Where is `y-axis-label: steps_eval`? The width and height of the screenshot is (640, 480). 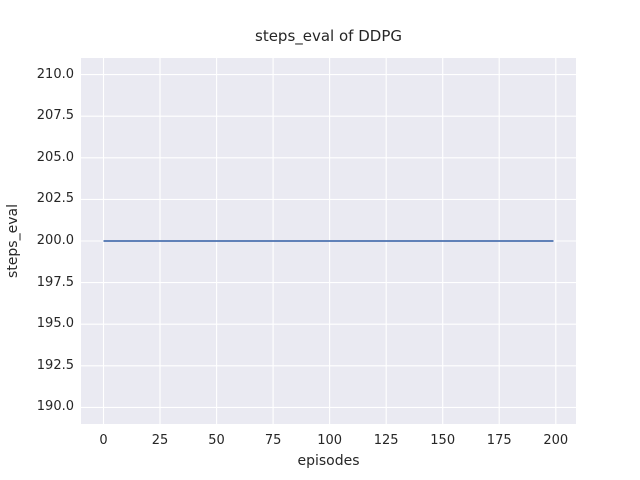 y-axis-label: steps_eval is located at coordinates (13, 241).